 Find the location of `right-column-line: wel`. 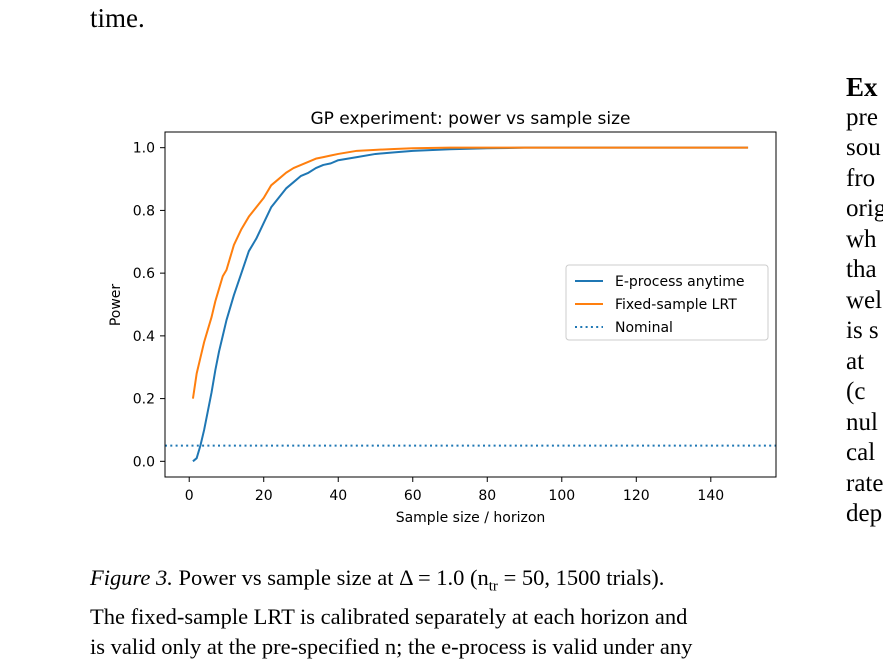

right-column-line: wel is located at coordinates (864, 300).